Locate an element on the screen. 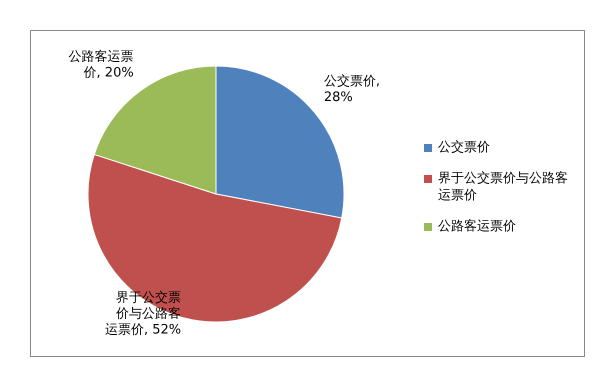 The height and width of the screenshot is (368, 607). data-label: 公路客运票价, 20% is located at coordinates (101, 64).